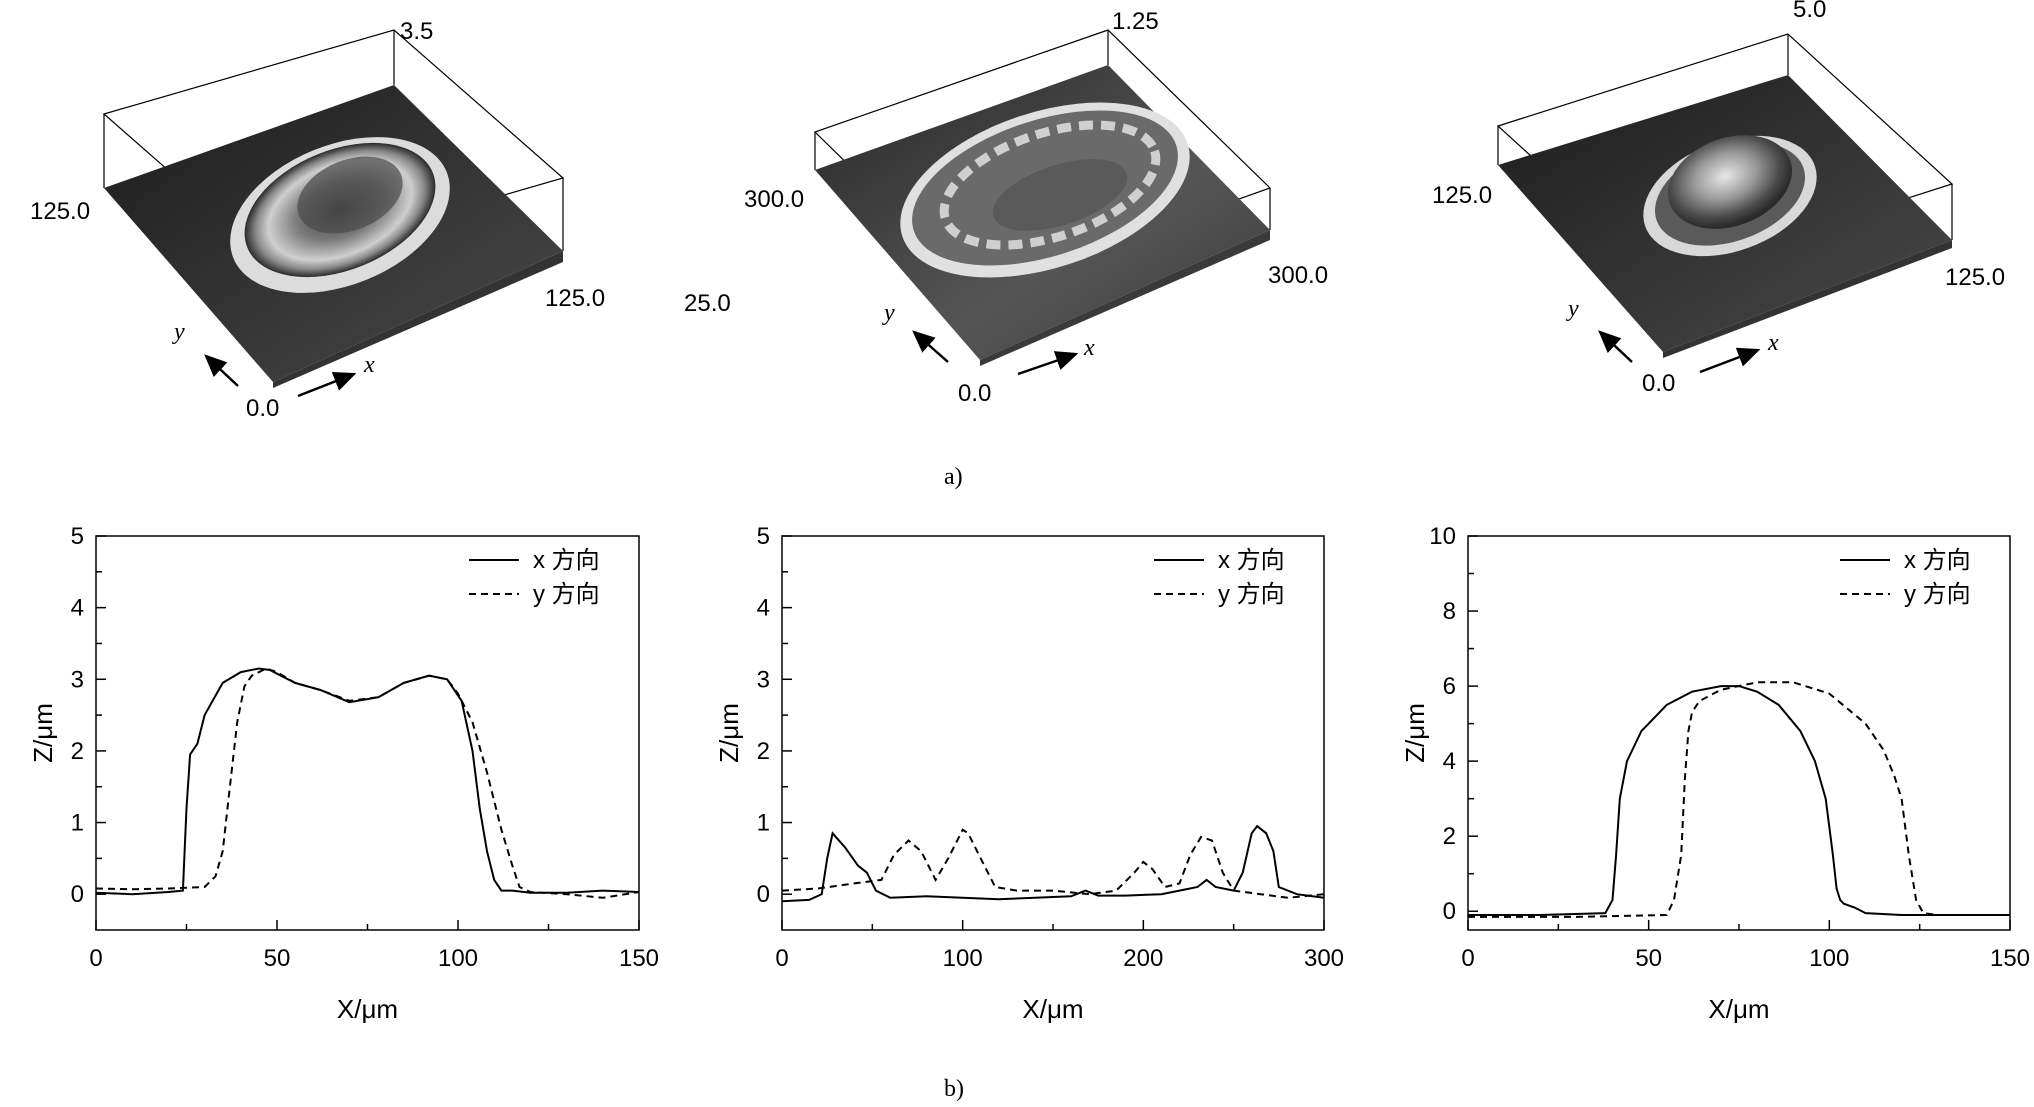  I want to click on surface-3-origin: 0.0, so click(1659, 383).